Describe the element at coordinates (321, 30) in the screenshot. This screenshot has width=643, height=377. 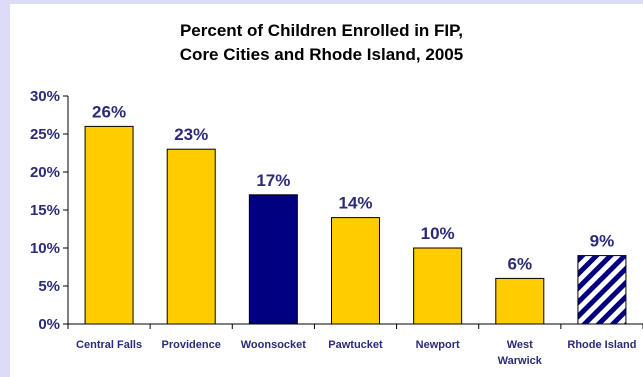
I see `chart-title-line-1: Percent of Children Enrolled in FIP,` at that location.